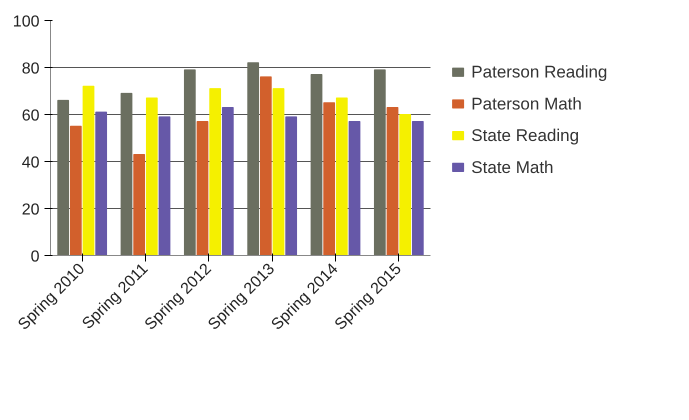  Describe the element at coordinates (26, 22) in the screenshot. I see `y-tick-label: 100` at that location.